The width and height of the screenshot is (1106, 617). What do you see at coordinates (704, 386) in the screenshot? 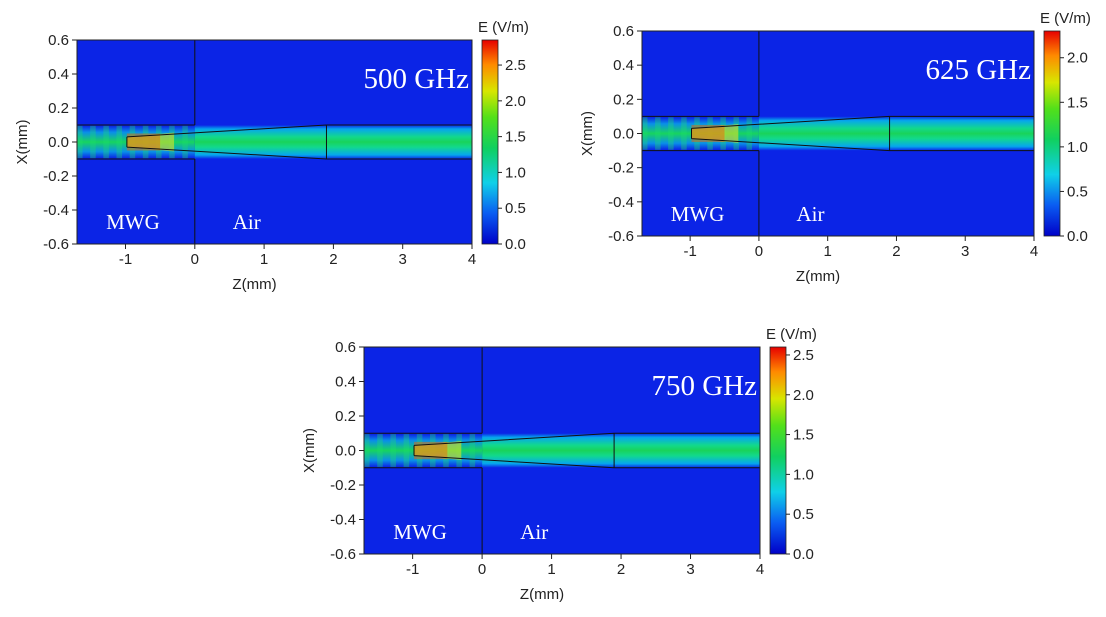
I see `frequency-label: 750 GHz` at bounding box center [704, 386].